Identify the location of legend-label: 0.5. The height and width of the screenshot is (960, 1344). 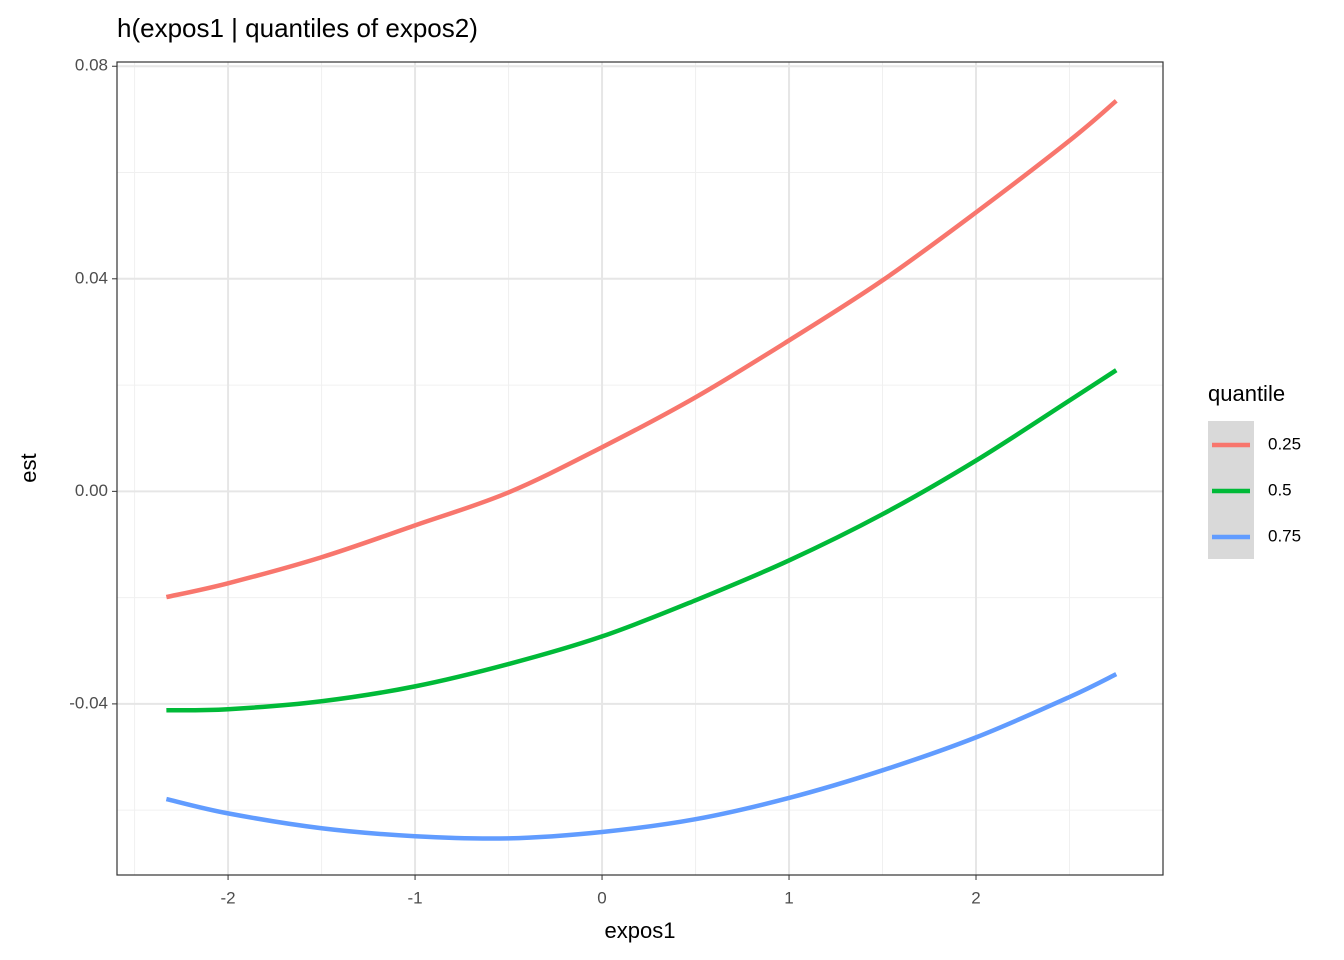
(1280, 489).